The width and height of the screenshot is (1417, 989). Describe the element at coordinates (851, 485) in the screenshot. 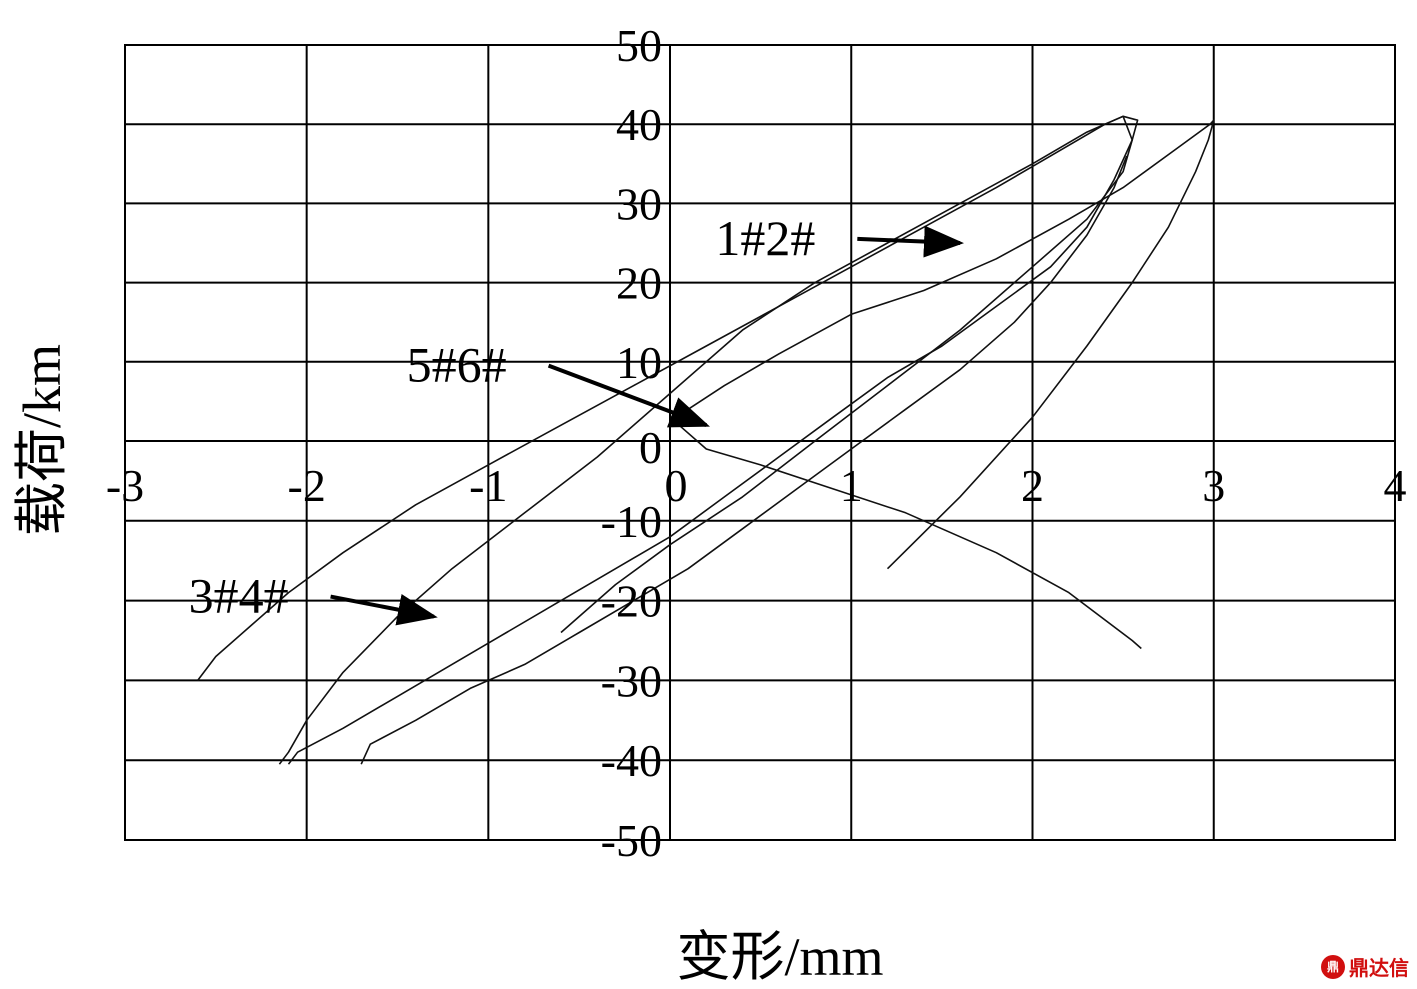

I see `x-tick-label: 1` at that location.